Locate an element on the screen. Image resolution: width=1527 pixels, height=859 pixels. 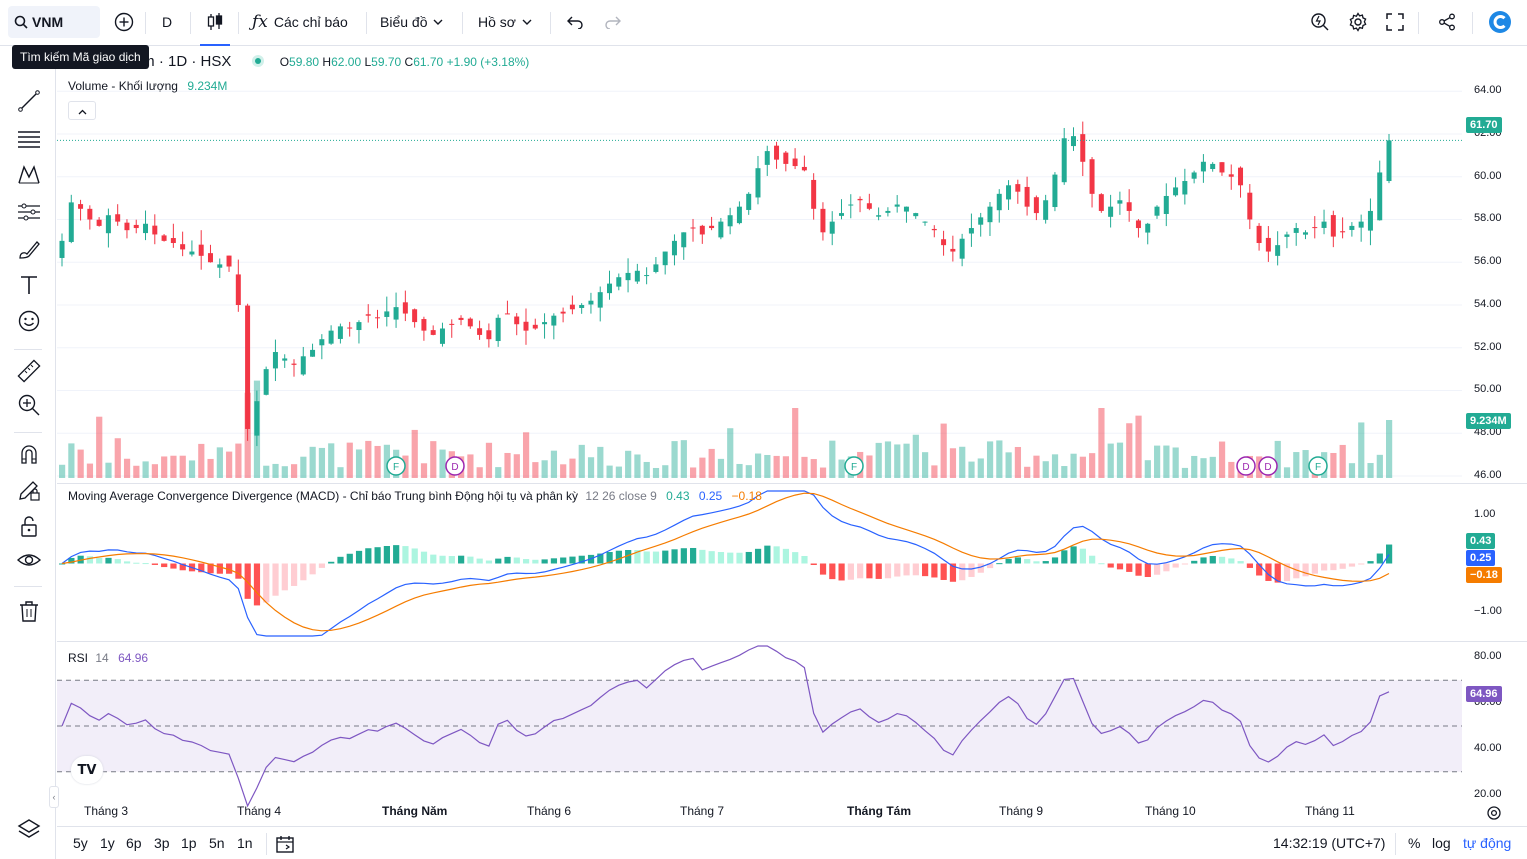
share-button is located at coordinates (1447, 22).